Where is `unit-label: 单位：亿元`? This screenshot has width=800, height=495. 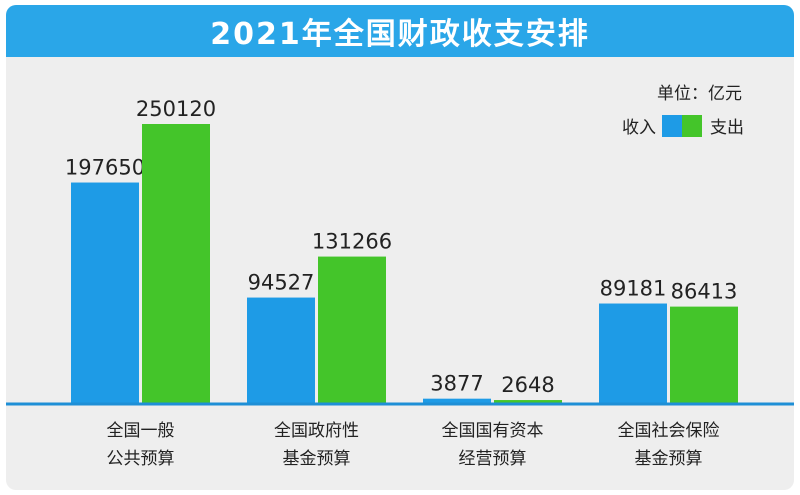 unit-label: 单位：亿元 is located at coordinates (699, 94).